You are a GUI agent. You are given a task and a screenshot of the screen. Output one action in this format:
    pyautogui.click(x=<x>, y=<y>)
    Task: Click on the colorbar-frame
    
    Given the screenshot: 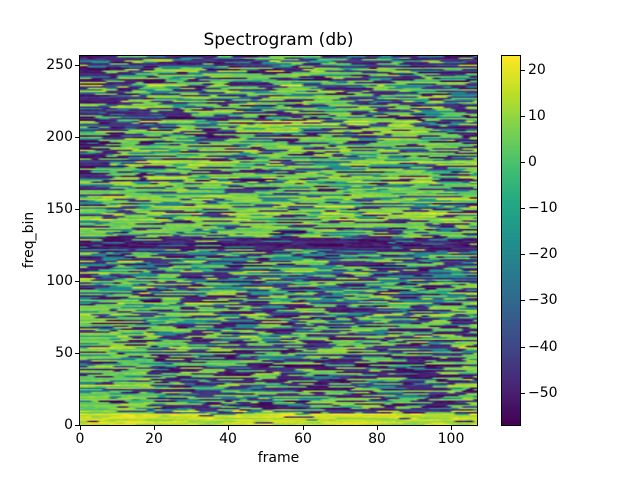 What is the action you would take?
    pyautogui.click(x=511, y=240)
    